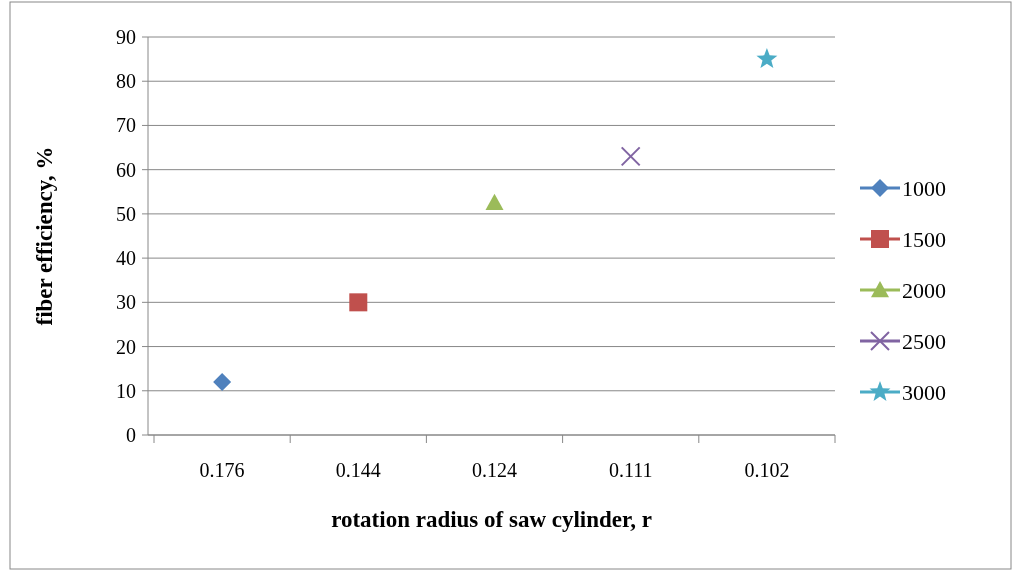 The height and width of the screenshot is (571, 1013). What do you see at coordinates (924, 392) in the screenshot?
I see `legend-label: 3000` at bounding box center [924, 392].